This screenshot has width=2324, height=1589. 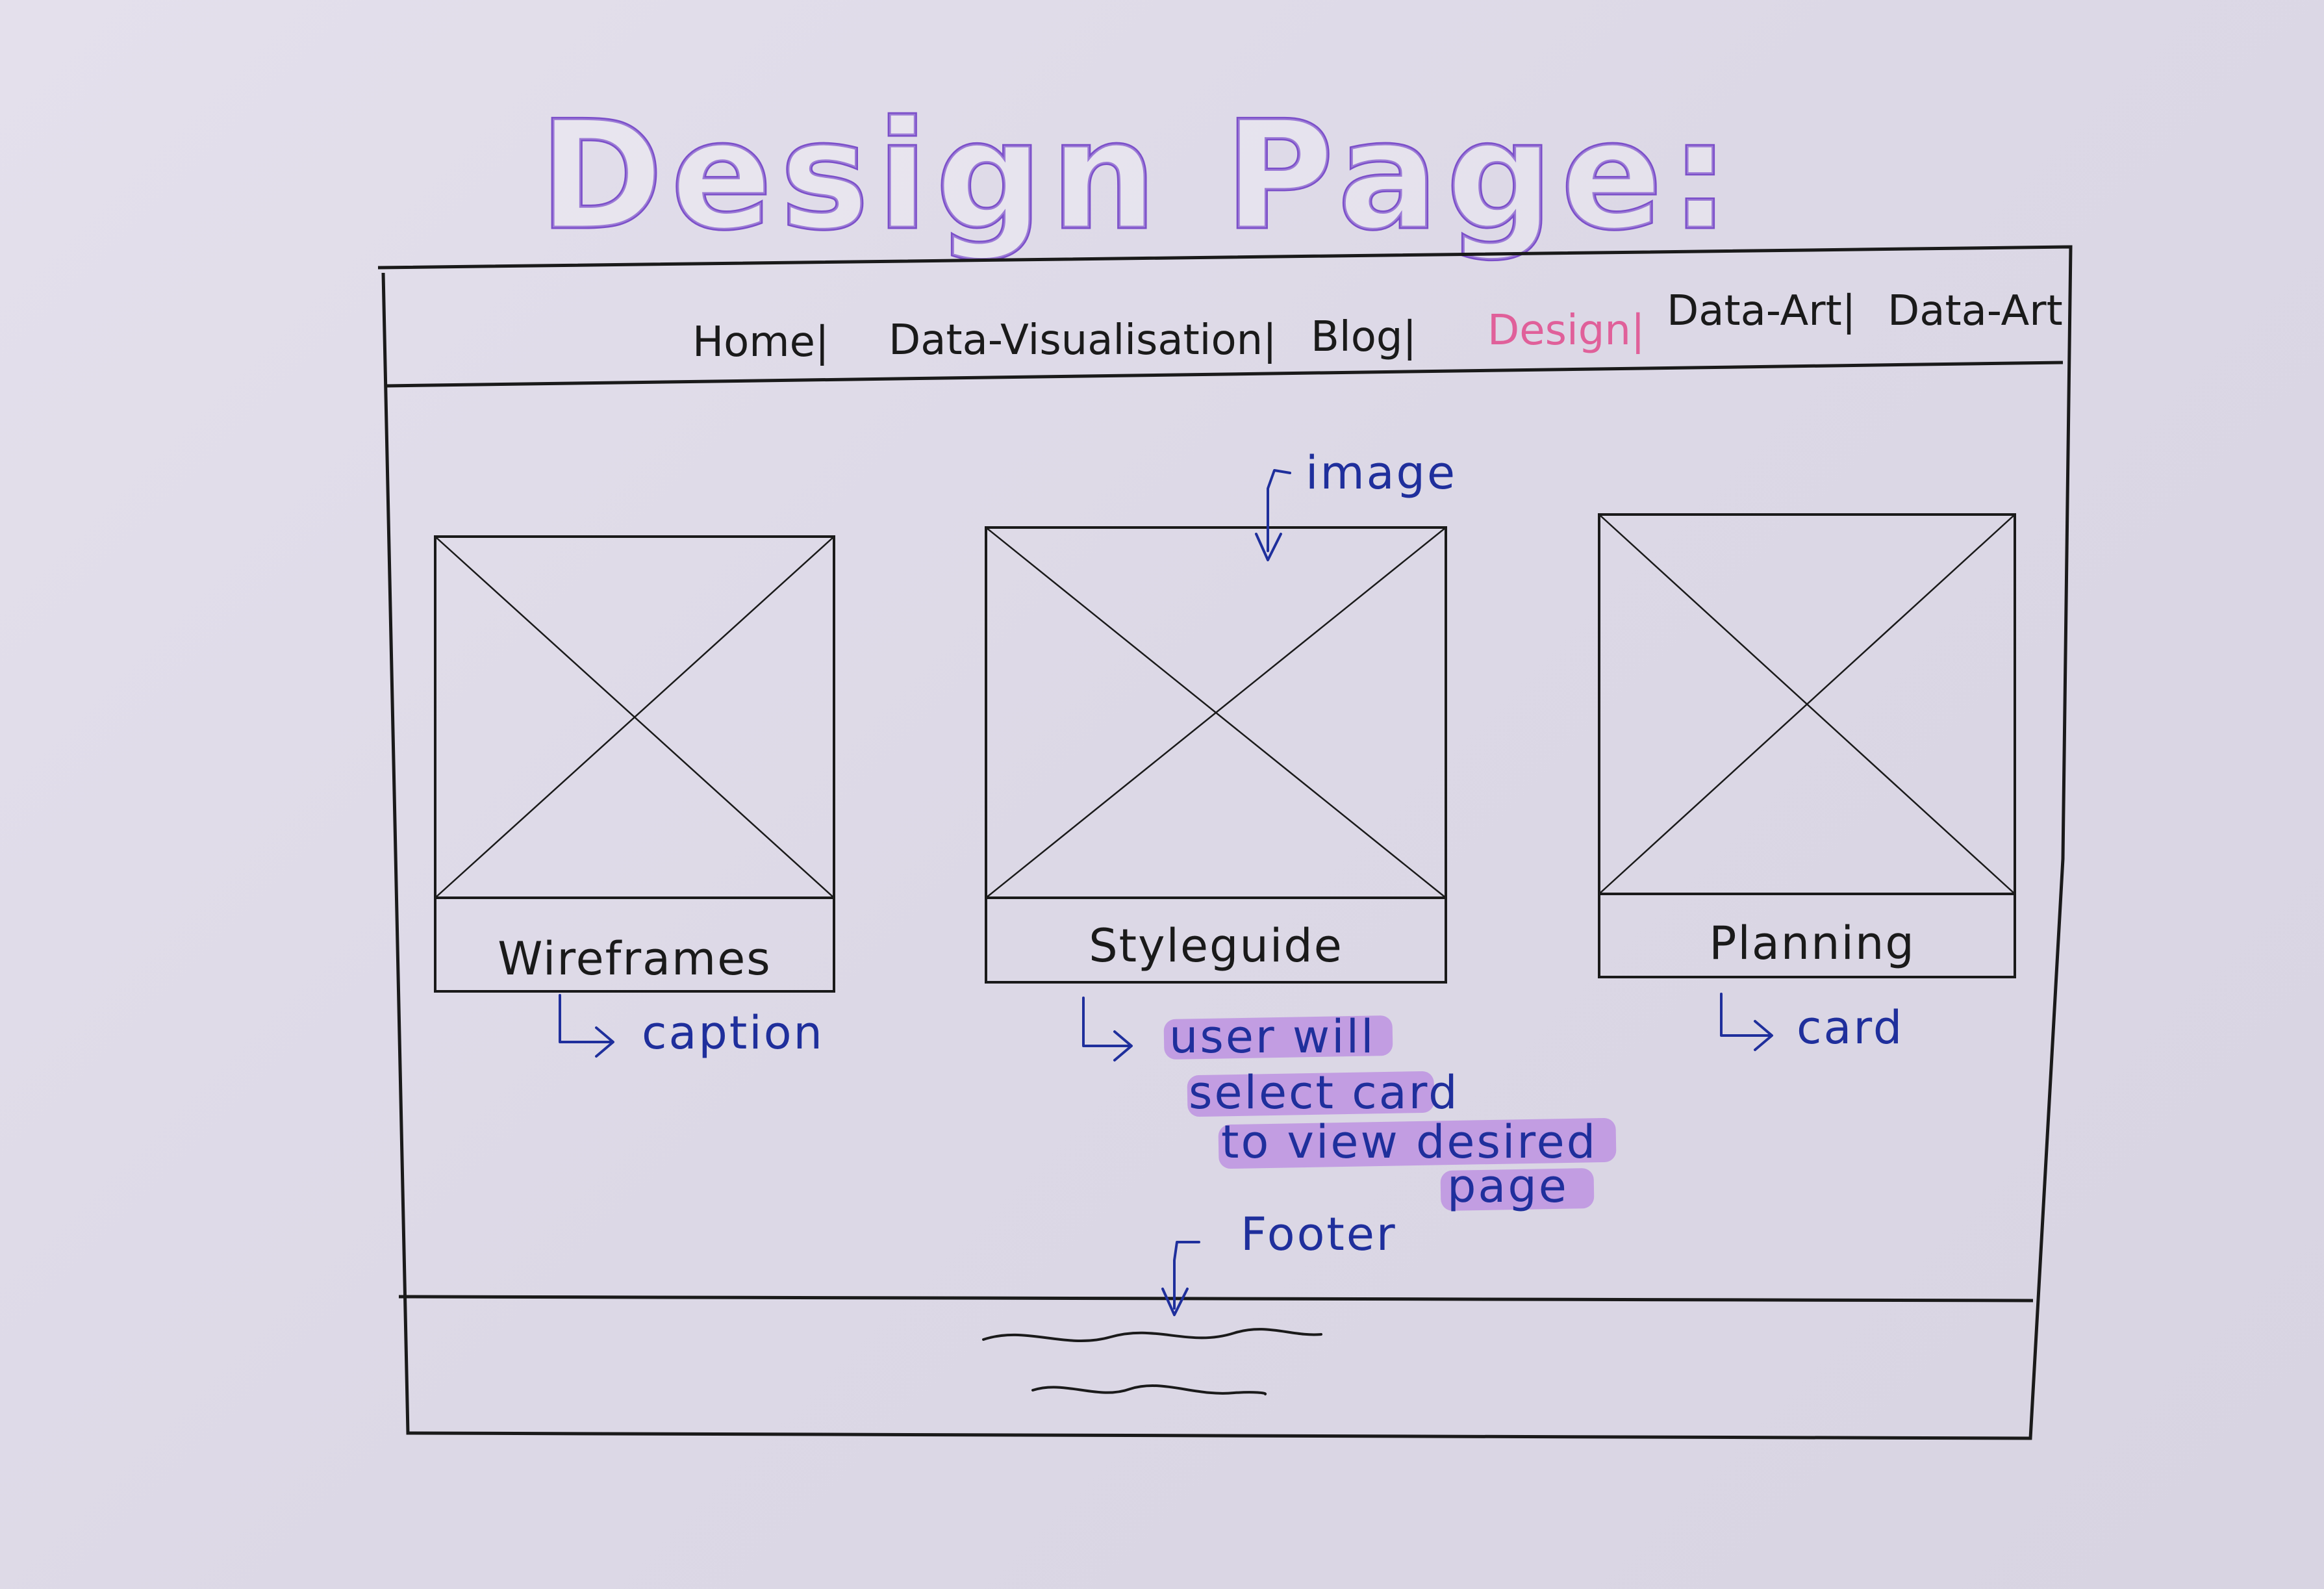 I want to click on nav-item-blog: Blog|, so click(x=1364, y=337).